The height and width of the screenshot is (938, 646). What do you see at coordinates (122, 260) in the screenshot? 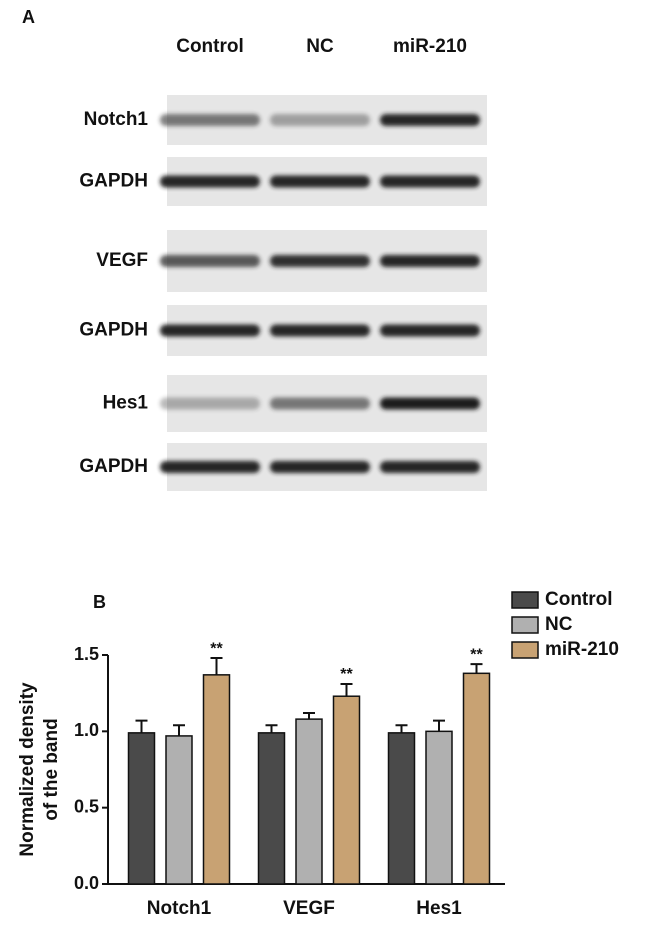
I see `row-label: VEGF` at bounding box center [122, 260].